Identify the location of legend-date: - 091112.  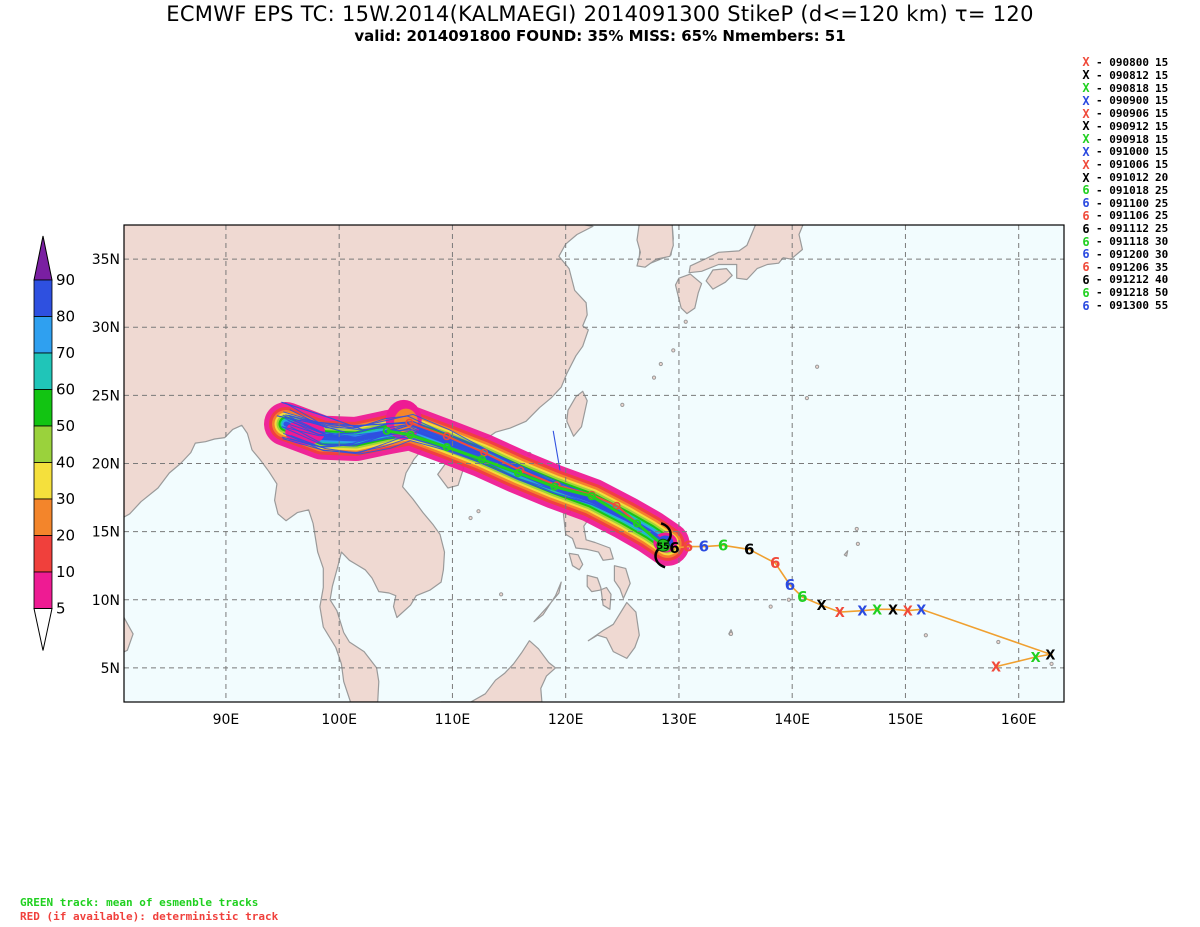
(1122, 229).